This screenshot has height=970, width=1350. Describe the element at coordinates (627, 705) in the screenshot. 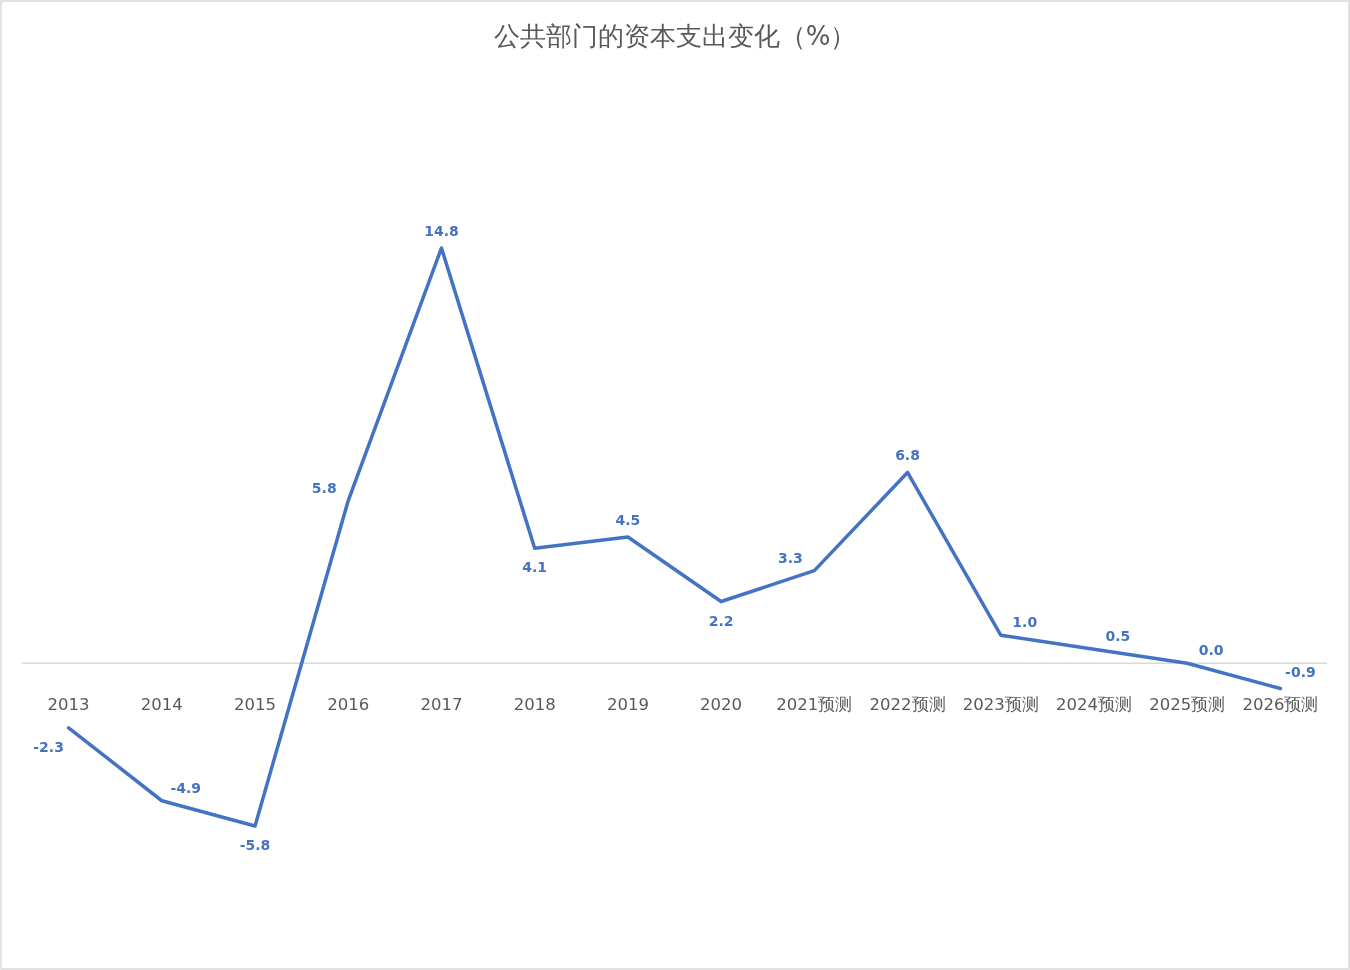

I see `xtick: 2019` at that location.